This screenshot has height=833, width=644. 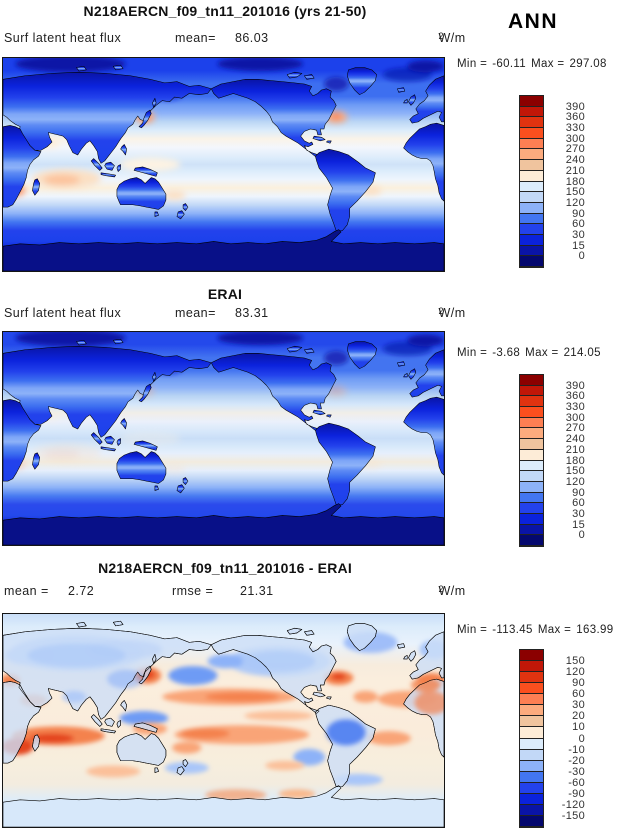 I want to click on panel1-stat-line: Surf latent heat flux mean= 86.03 W/m 2, so click(x=235, y=39).